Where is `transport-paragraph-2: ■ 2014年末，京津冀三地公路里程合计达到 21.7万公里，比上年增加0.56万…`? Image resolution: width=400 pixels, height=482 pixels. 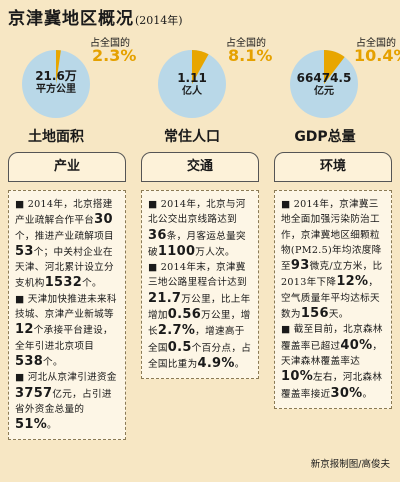 transport-paragraph-2: ■ 2014年末，京津冀三地公路里程合计达到 21.7万公里，比上年增加0.56万… is located at coordinates (200, 316).